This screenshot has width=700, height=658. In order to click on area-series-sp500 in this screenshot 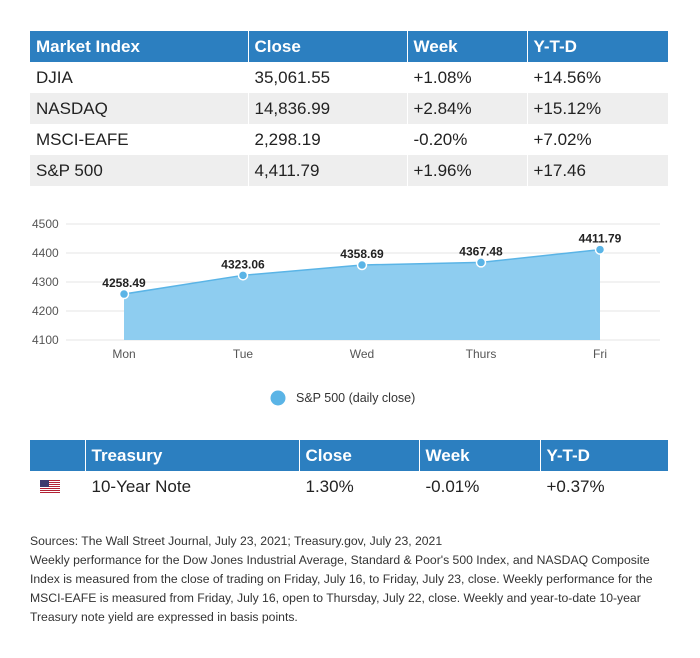, I will do `click(362, 294)`.